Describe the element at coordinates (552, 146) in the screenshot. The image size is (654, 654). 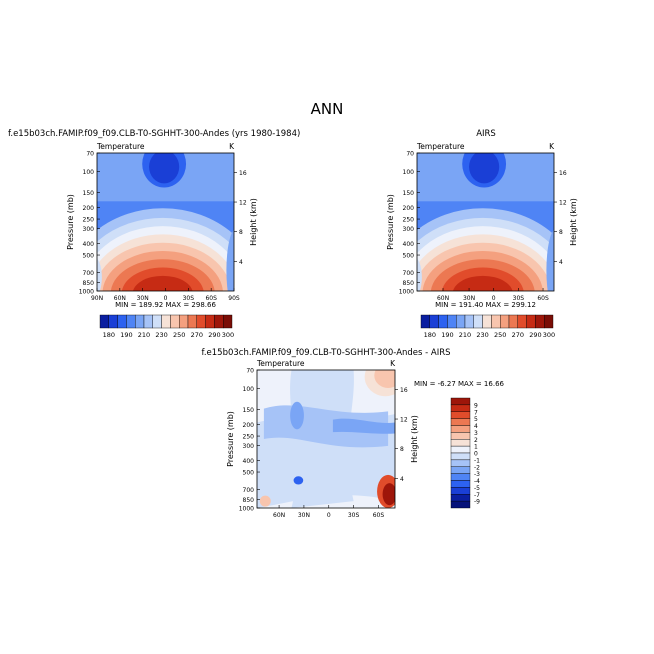
I see `right-label: K` at that location.